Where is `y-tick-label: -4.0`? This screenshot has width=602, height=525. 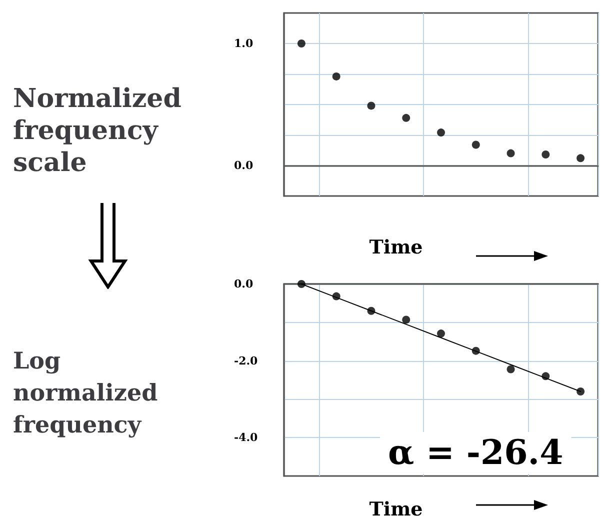 y-tick-label: -4.0 is located at coordinates (246, 437).